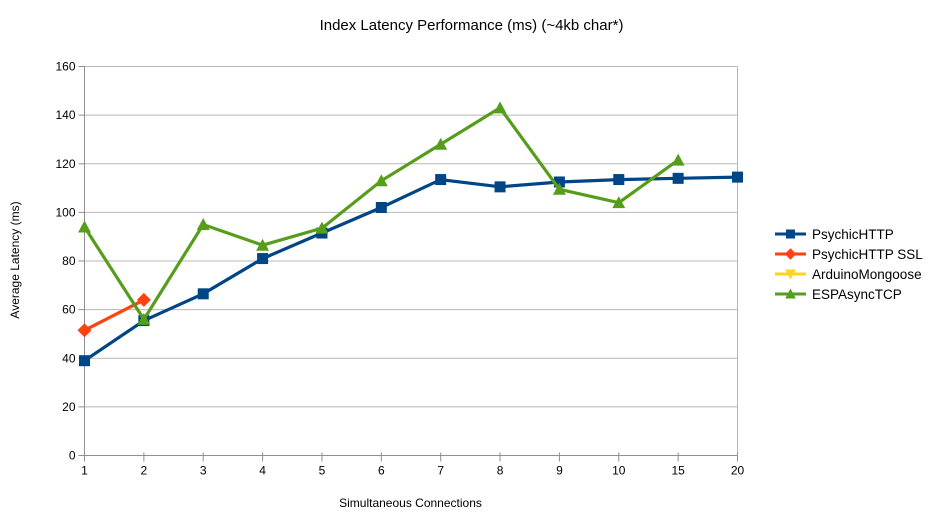  I want to click on x-tick-label: 9, so click(559, 471).